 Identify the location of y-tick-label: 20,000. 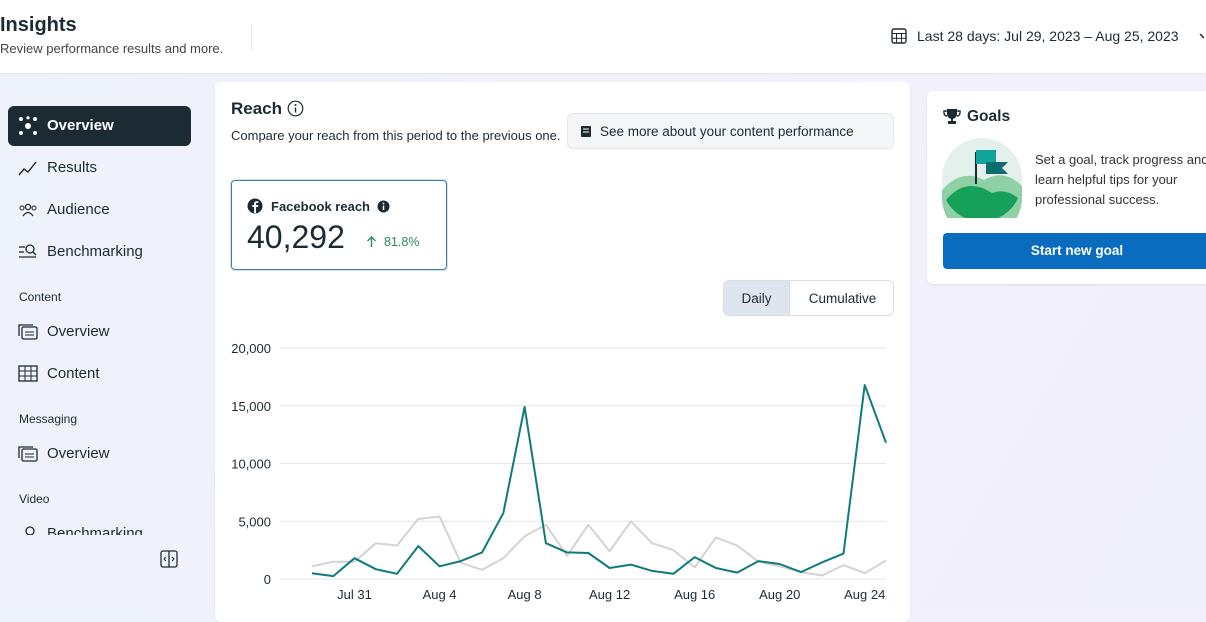
(251, 348).